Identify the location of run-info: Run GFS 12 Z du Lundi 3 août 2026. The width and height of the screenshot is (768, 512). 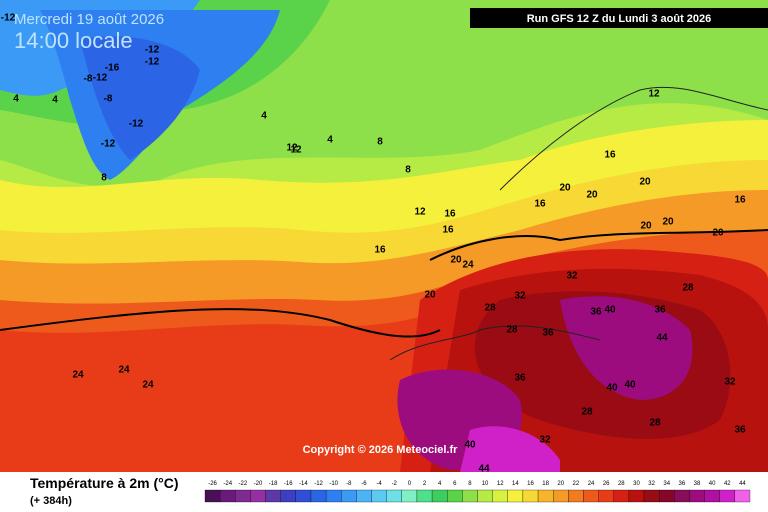
(619, 19).